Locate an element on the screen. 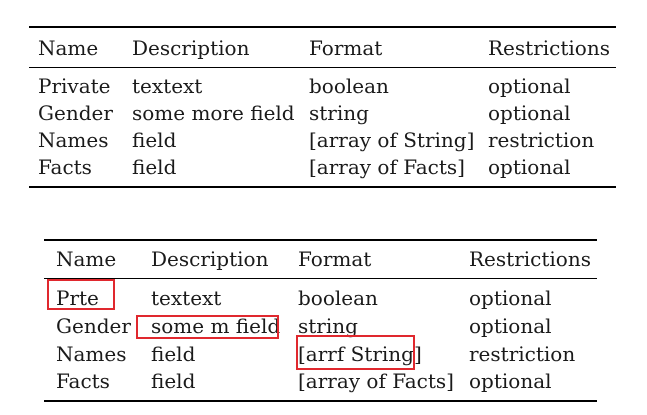 The width and height of the screenshot is (647, 415). table-cell: some more field is located at coordinates (213, 113).